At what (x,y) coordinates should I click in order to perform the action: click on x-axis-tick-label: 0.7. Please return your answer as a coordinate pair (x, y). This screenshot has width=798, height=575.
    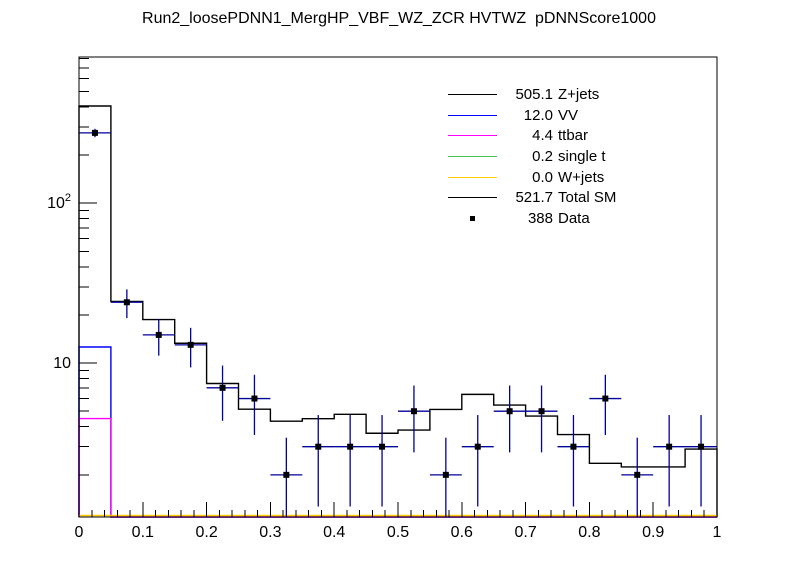
    Looking at the image, I should click on (525, 532).